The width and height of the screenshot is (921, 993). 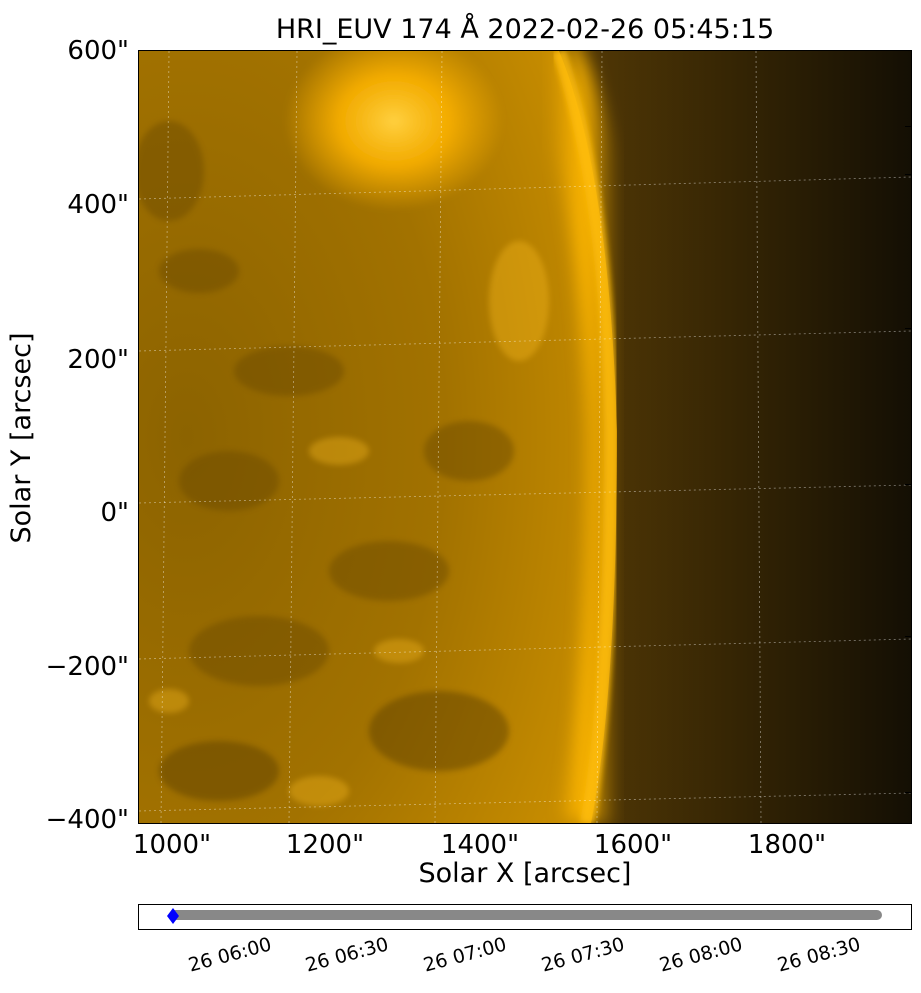 What do you see at coordinates (172, 845) in the screenshot?
I see `x-tick-label: 1000"` at bounding box center [172, 845].